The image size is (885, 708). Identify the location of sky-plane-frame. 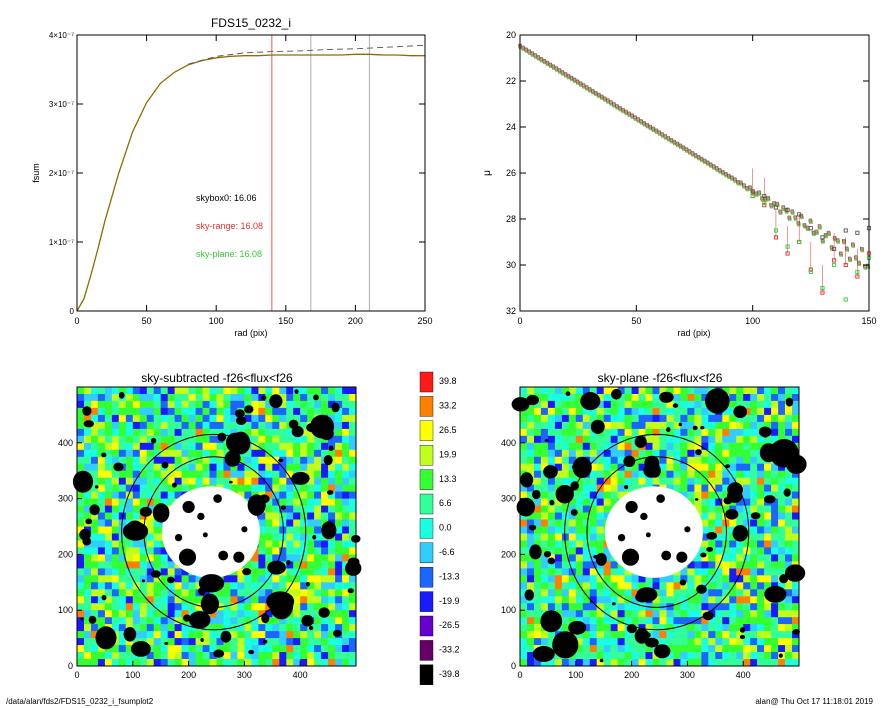
(659, 526).